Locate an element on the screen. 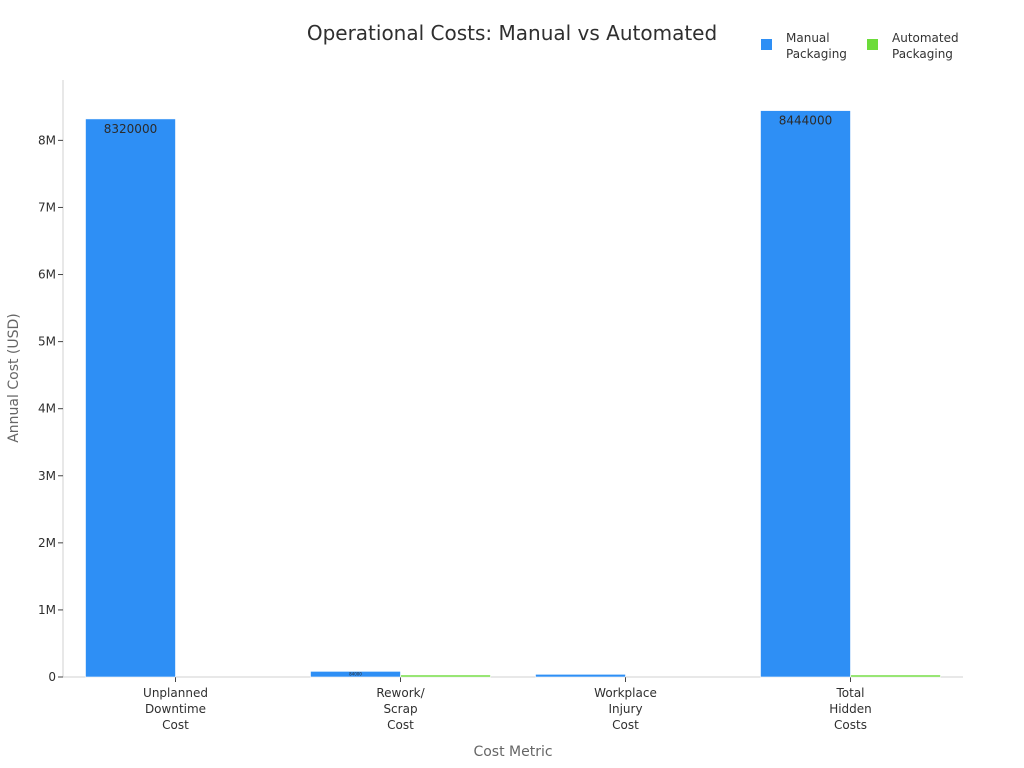  x-tick-label: Workplace Injury Cost is located at coordinates (625, 709).